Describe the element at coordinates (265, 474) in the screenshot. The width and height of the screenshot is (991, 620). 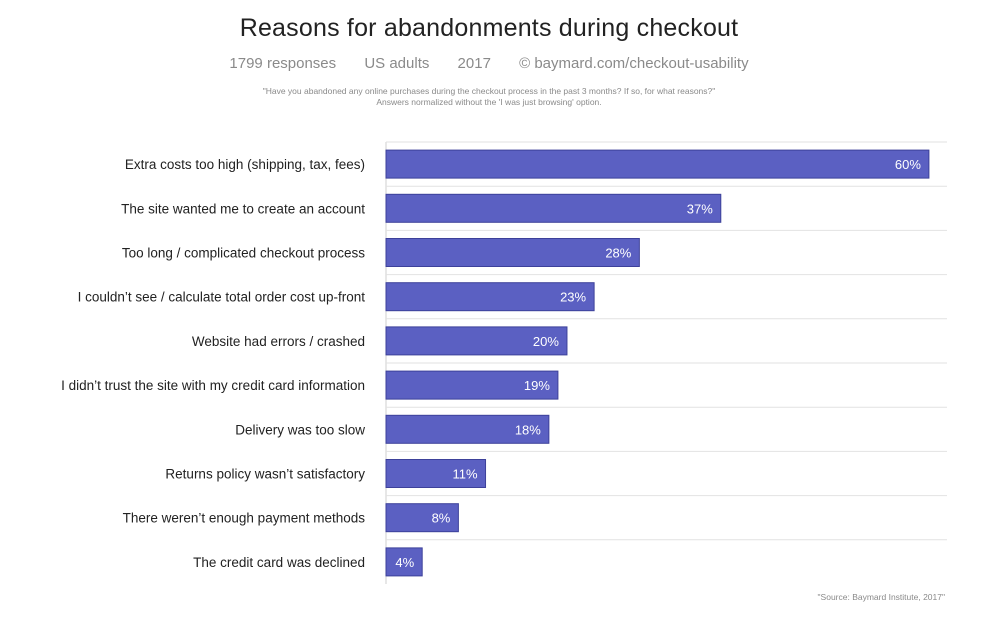
I see `category-label: Returns policy wasn’t satisfactory` at that location.